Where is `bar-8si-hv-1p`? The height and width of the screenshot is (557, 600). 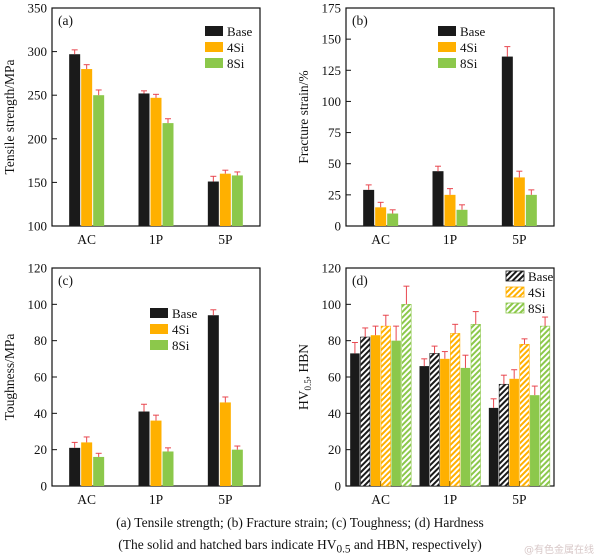 bar-8si-hv-1p is located at coordinates (465, 426).